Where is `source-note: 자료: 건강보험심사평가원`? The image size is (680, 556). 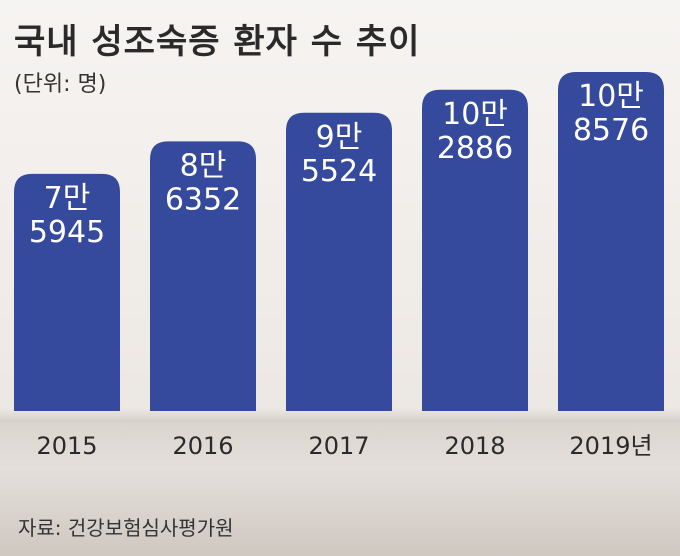 source-note: 자료: 건강보험심사평가원 is located at coordinates (126, 528).